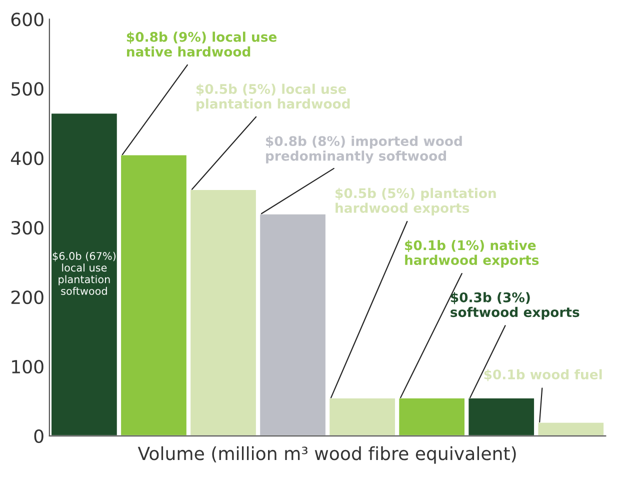  I want to click on y-tick-label: 300, so click(27, 227).